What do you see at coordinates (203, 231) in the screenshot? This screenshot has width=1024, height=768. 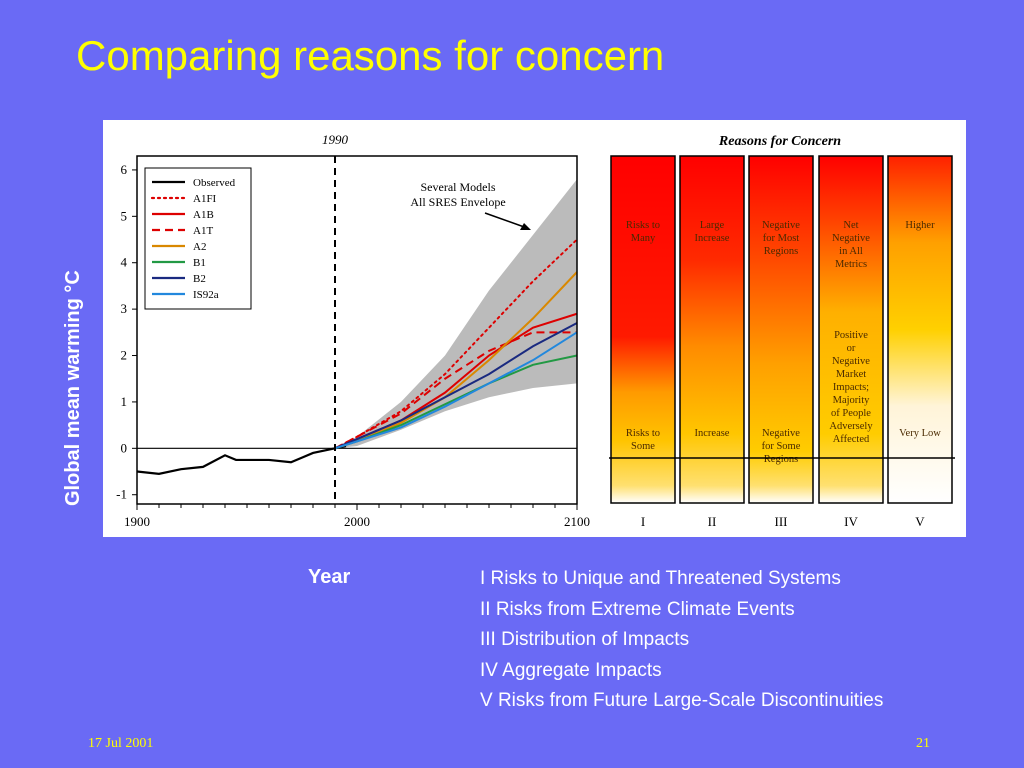 I see `legend-label: A1T` at bounding box center [203, 231].